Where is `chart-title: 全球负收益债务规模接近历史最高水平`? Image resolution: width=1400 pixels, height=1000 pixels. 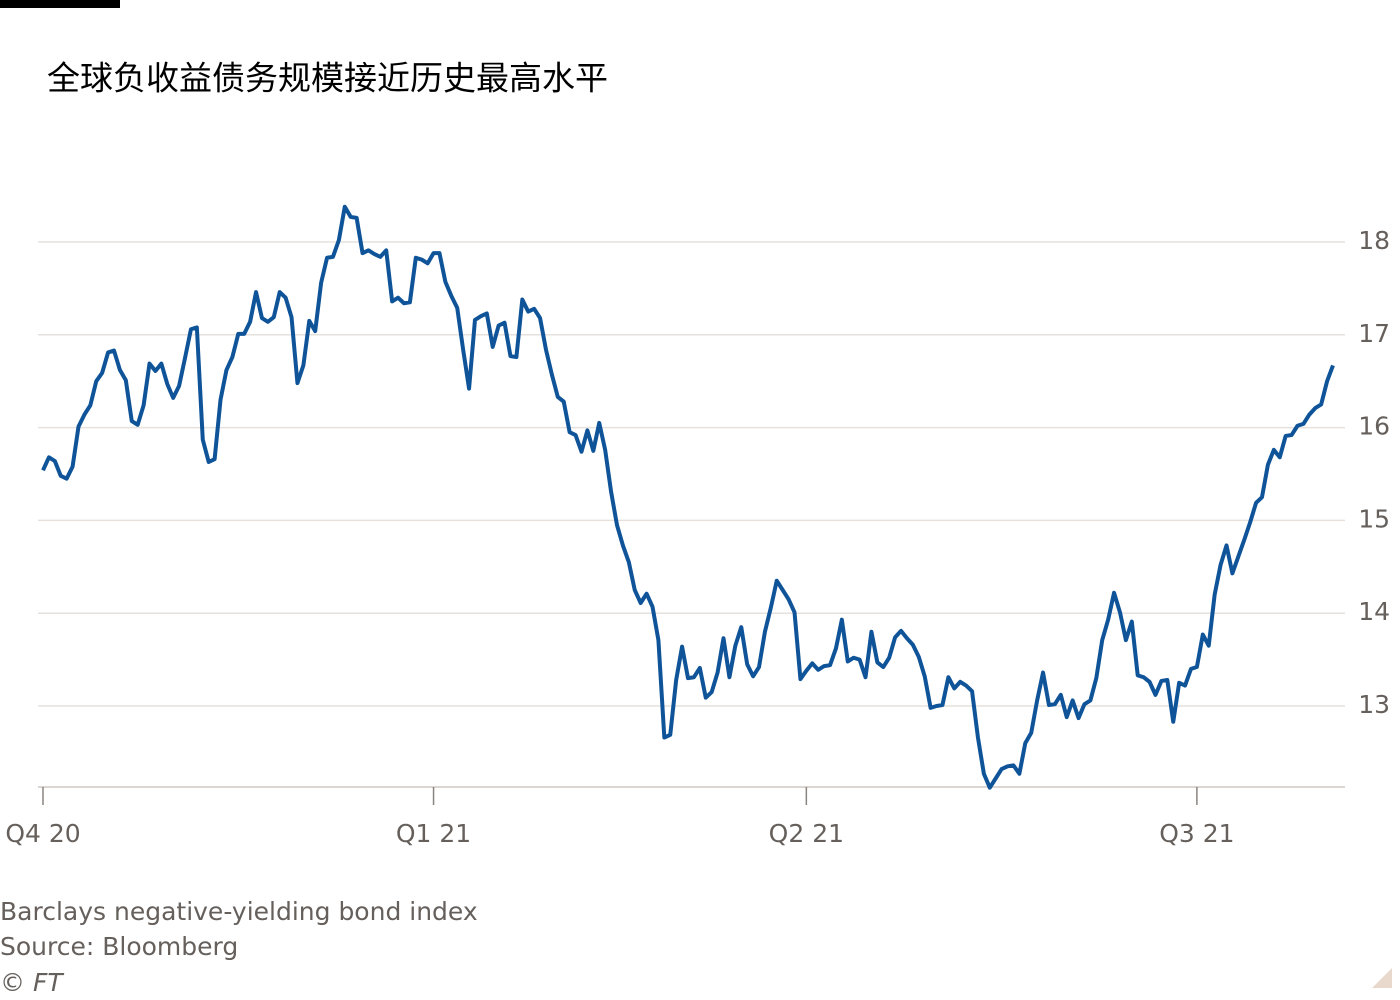
chart-title: 全球负收益债务规模接近历史最高水平 is located at coordinates (327, 78).